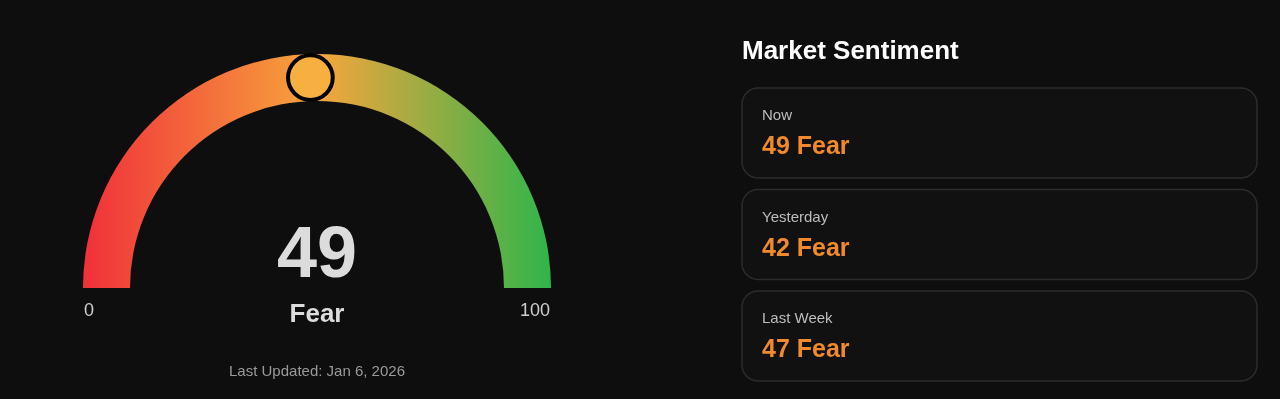 The height and width of the screenshot is (399, 1280). Describe the element at coordinates (317, 252) in the screenshot. I see `data-label: 49` at that location.